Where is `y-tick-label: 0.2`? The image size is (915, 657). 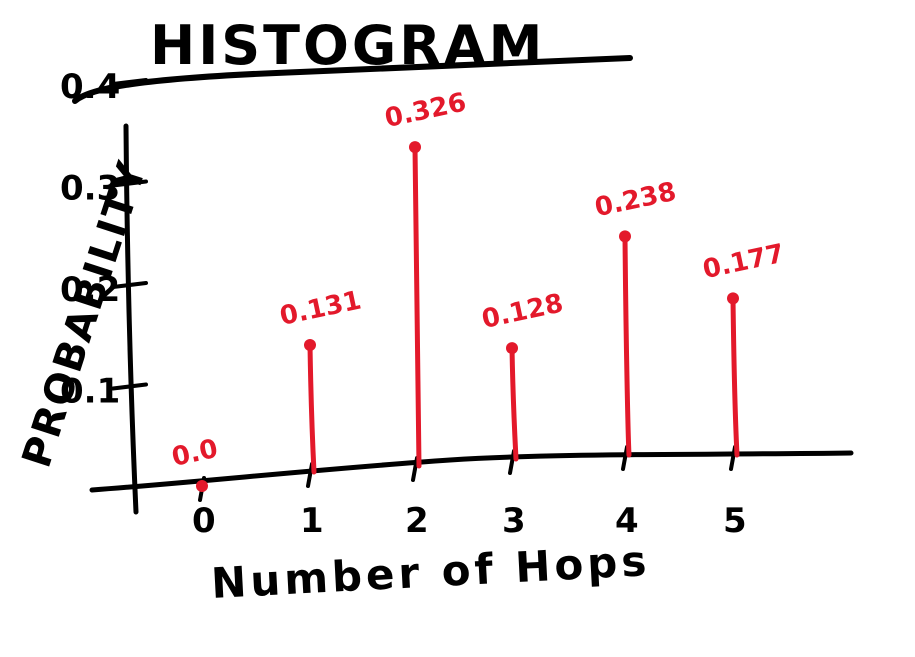 y-tick-label: 0.2 is located at coordinates (90, 290).